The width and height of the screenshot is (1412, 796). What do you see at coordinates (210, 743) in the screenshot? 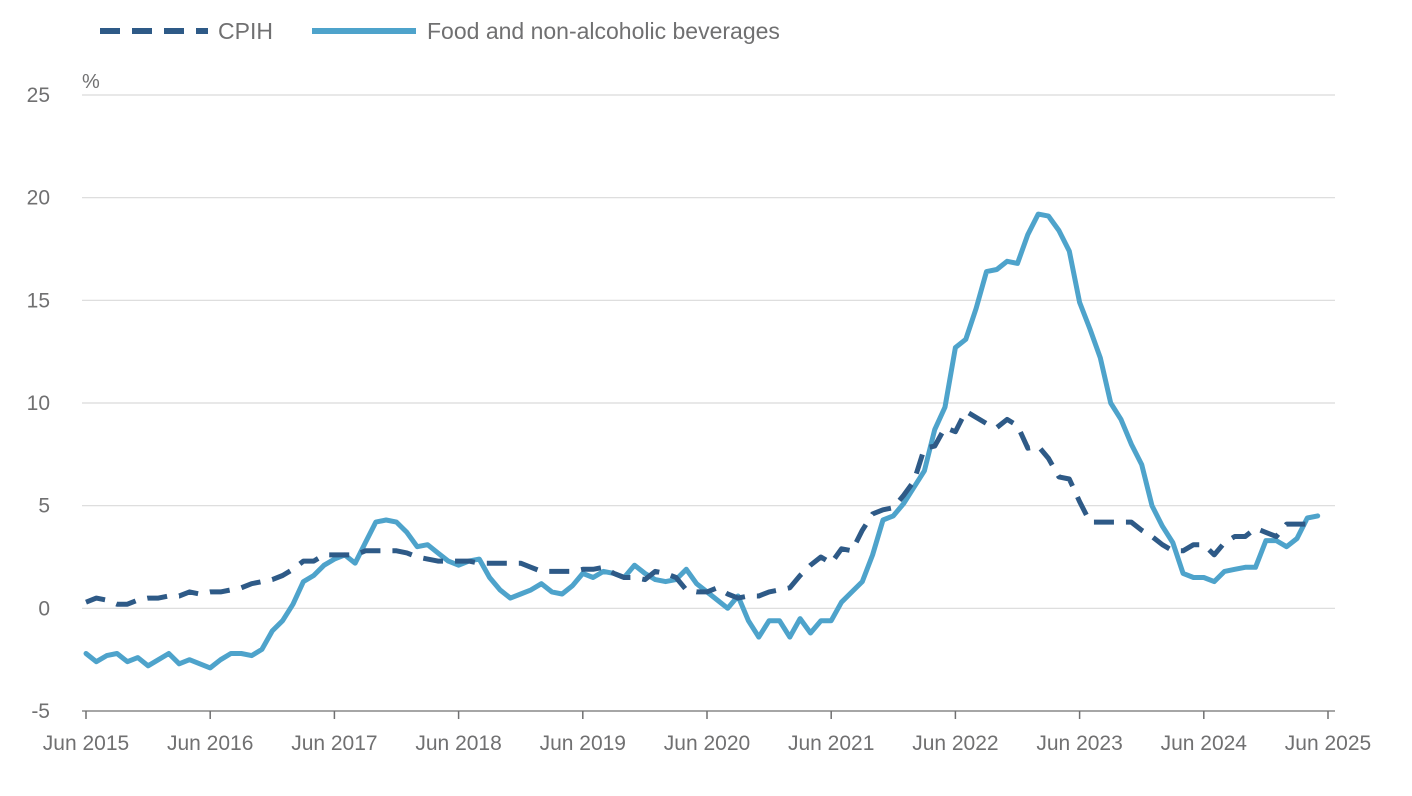
I see `x-tick-label: Jun 2016` at bounding box center [210, 743].